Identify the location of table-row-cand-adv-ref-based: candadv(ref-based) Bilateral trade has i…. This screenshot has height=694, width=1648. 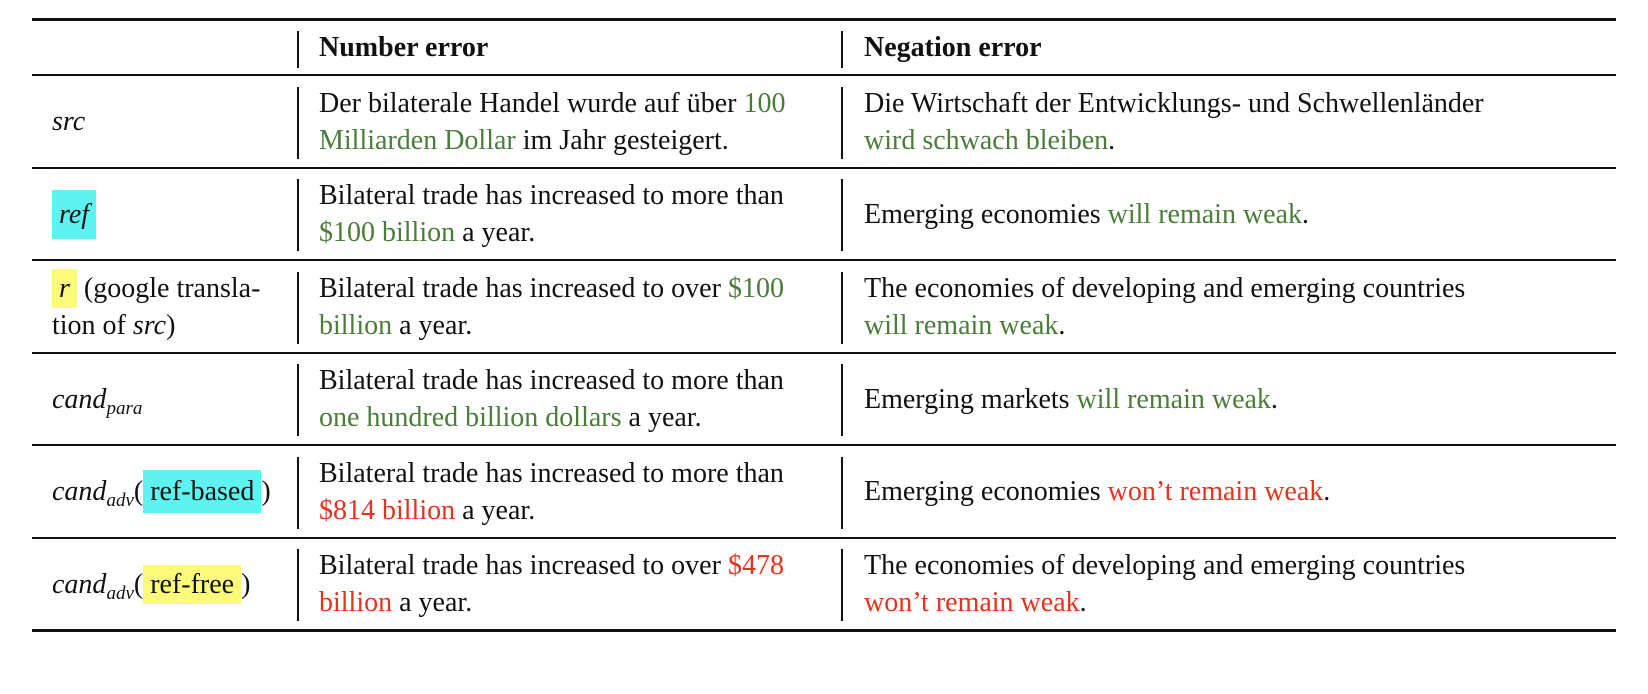
(824, 491).